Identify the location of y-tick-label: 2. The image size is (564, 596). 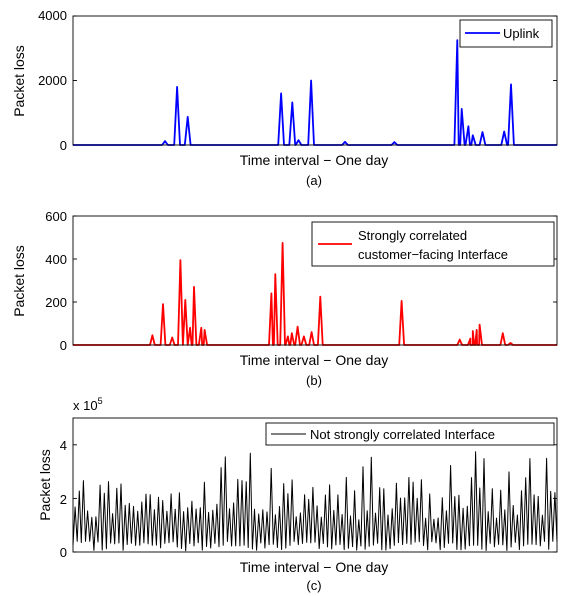
(63, 499).